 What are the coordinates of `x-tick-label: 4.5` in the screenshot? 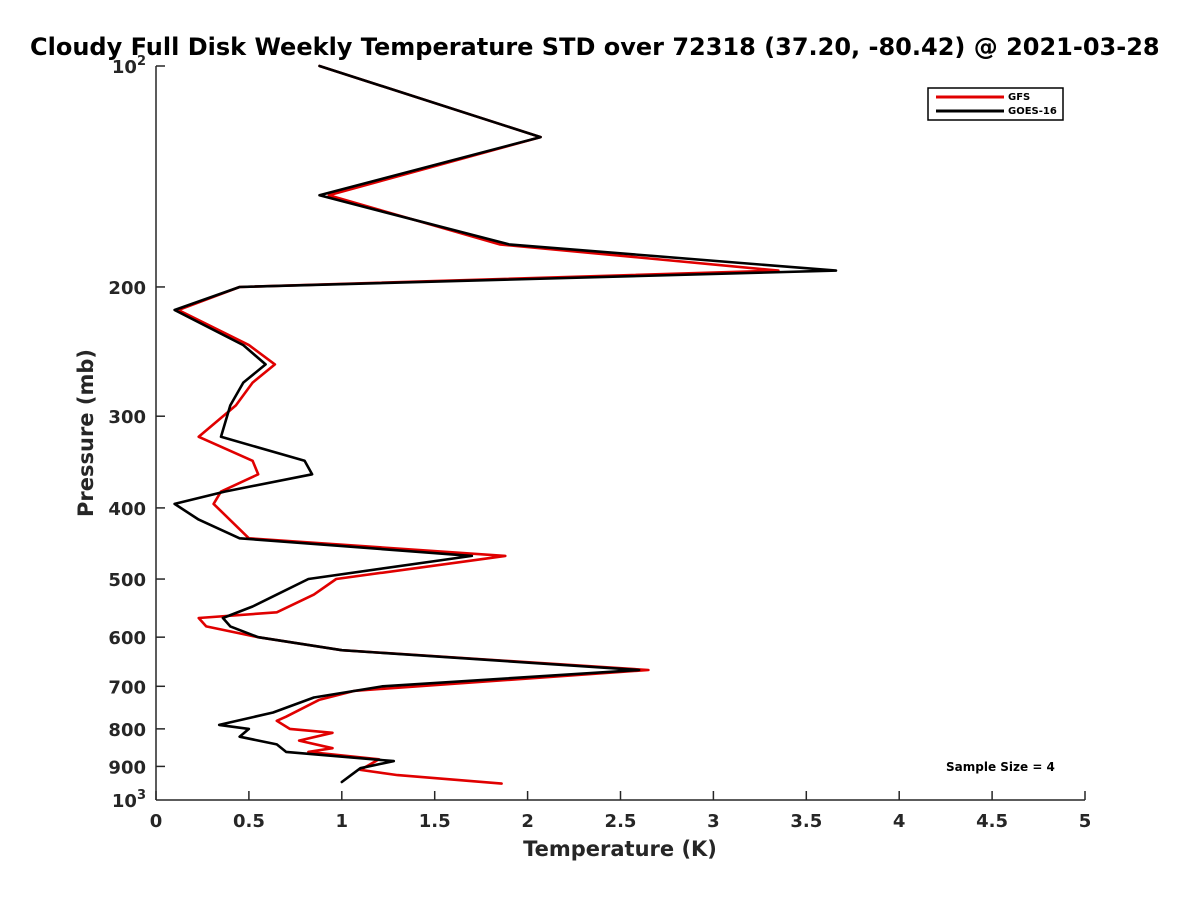 It's located at (992, 821).